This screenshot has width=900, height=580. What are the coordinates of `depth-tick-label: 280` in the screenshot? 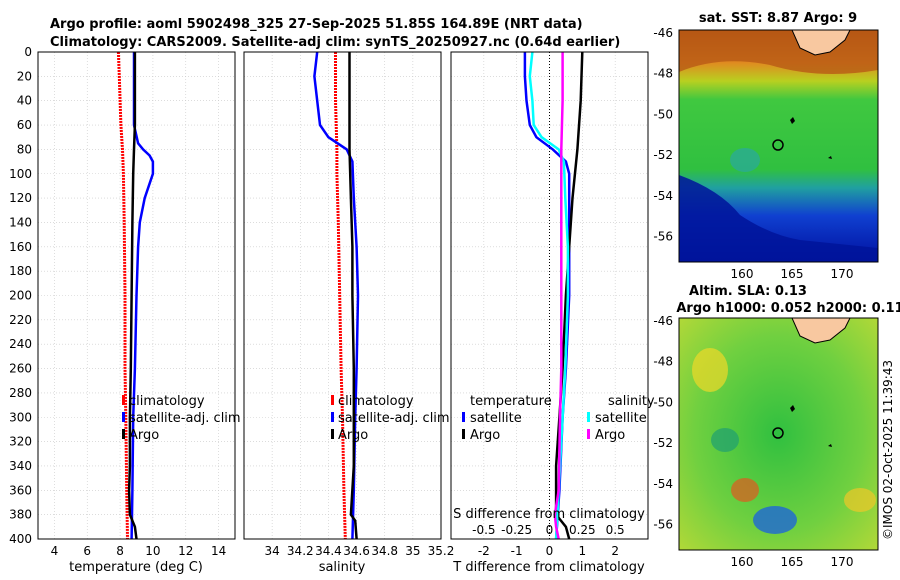 It's located at (20, 393).